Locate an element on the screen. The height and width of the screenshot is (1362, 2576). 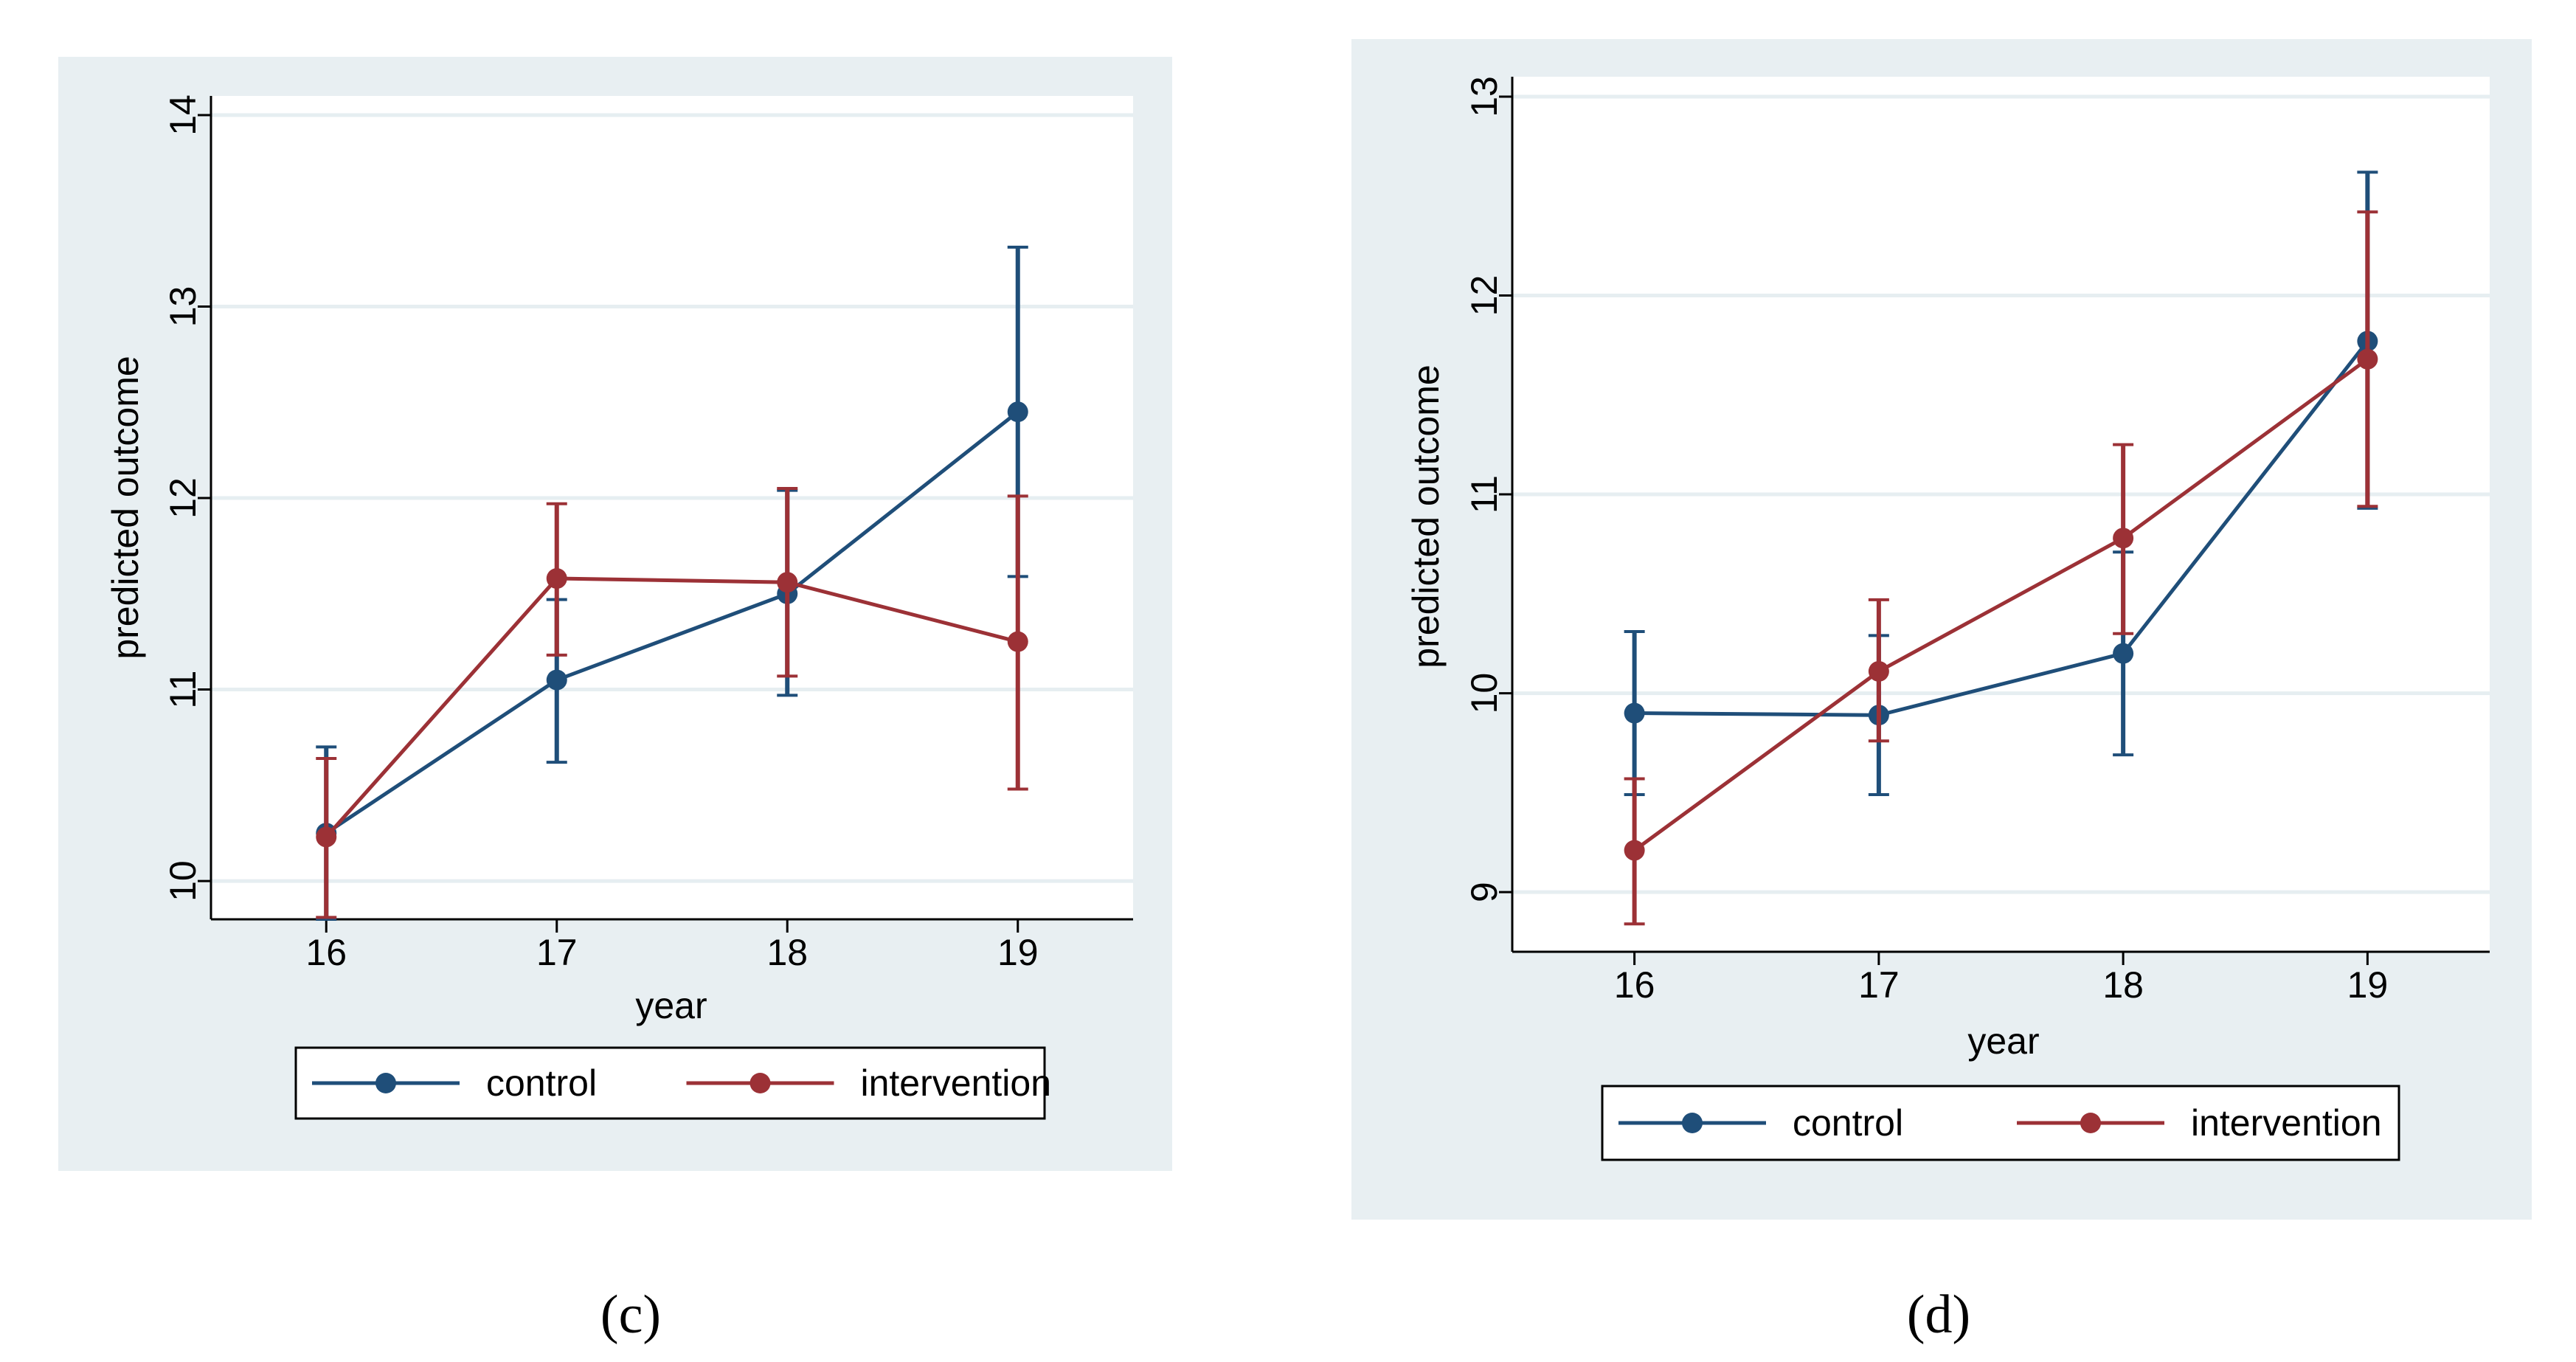
y-tick-label: 14 is located at coordinates (183, 115).